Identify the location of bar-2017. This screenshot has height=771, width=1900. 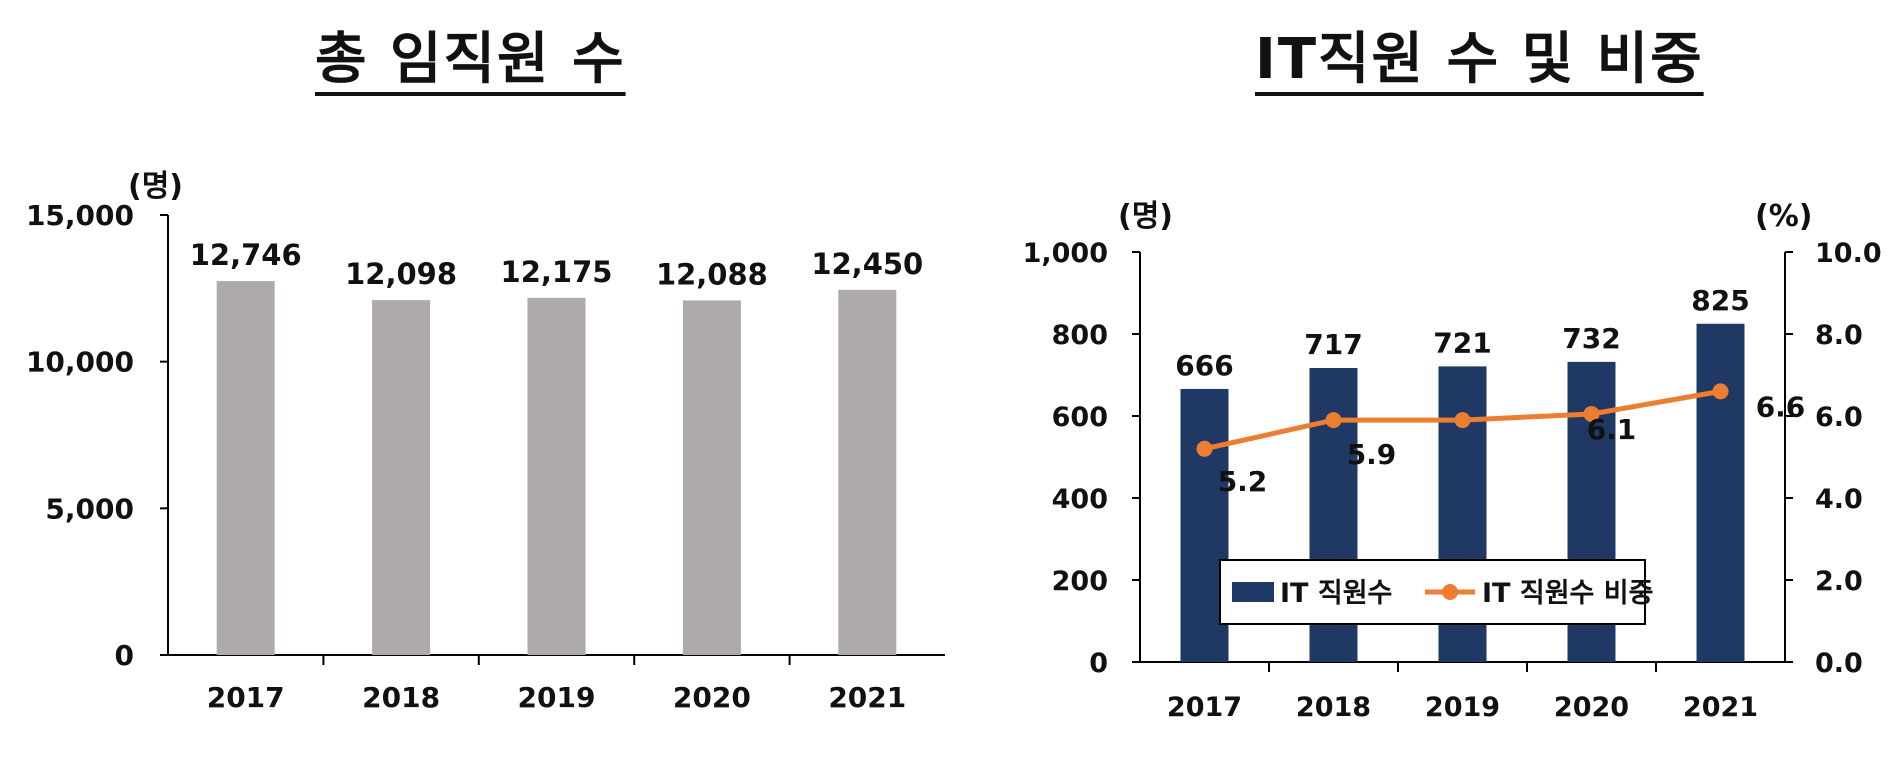
(245, 468).